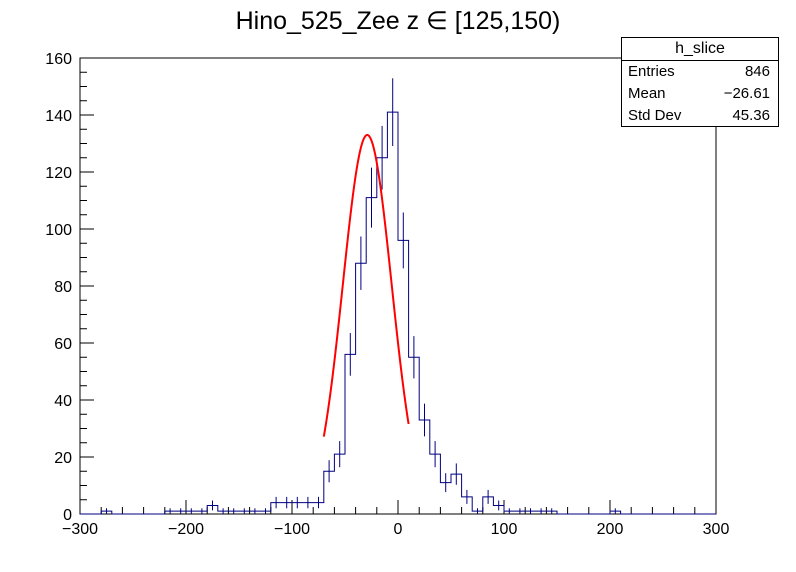 This screenshot has height=572, width=796. I want to click on y-tick-label: 20, so click(63, 458).